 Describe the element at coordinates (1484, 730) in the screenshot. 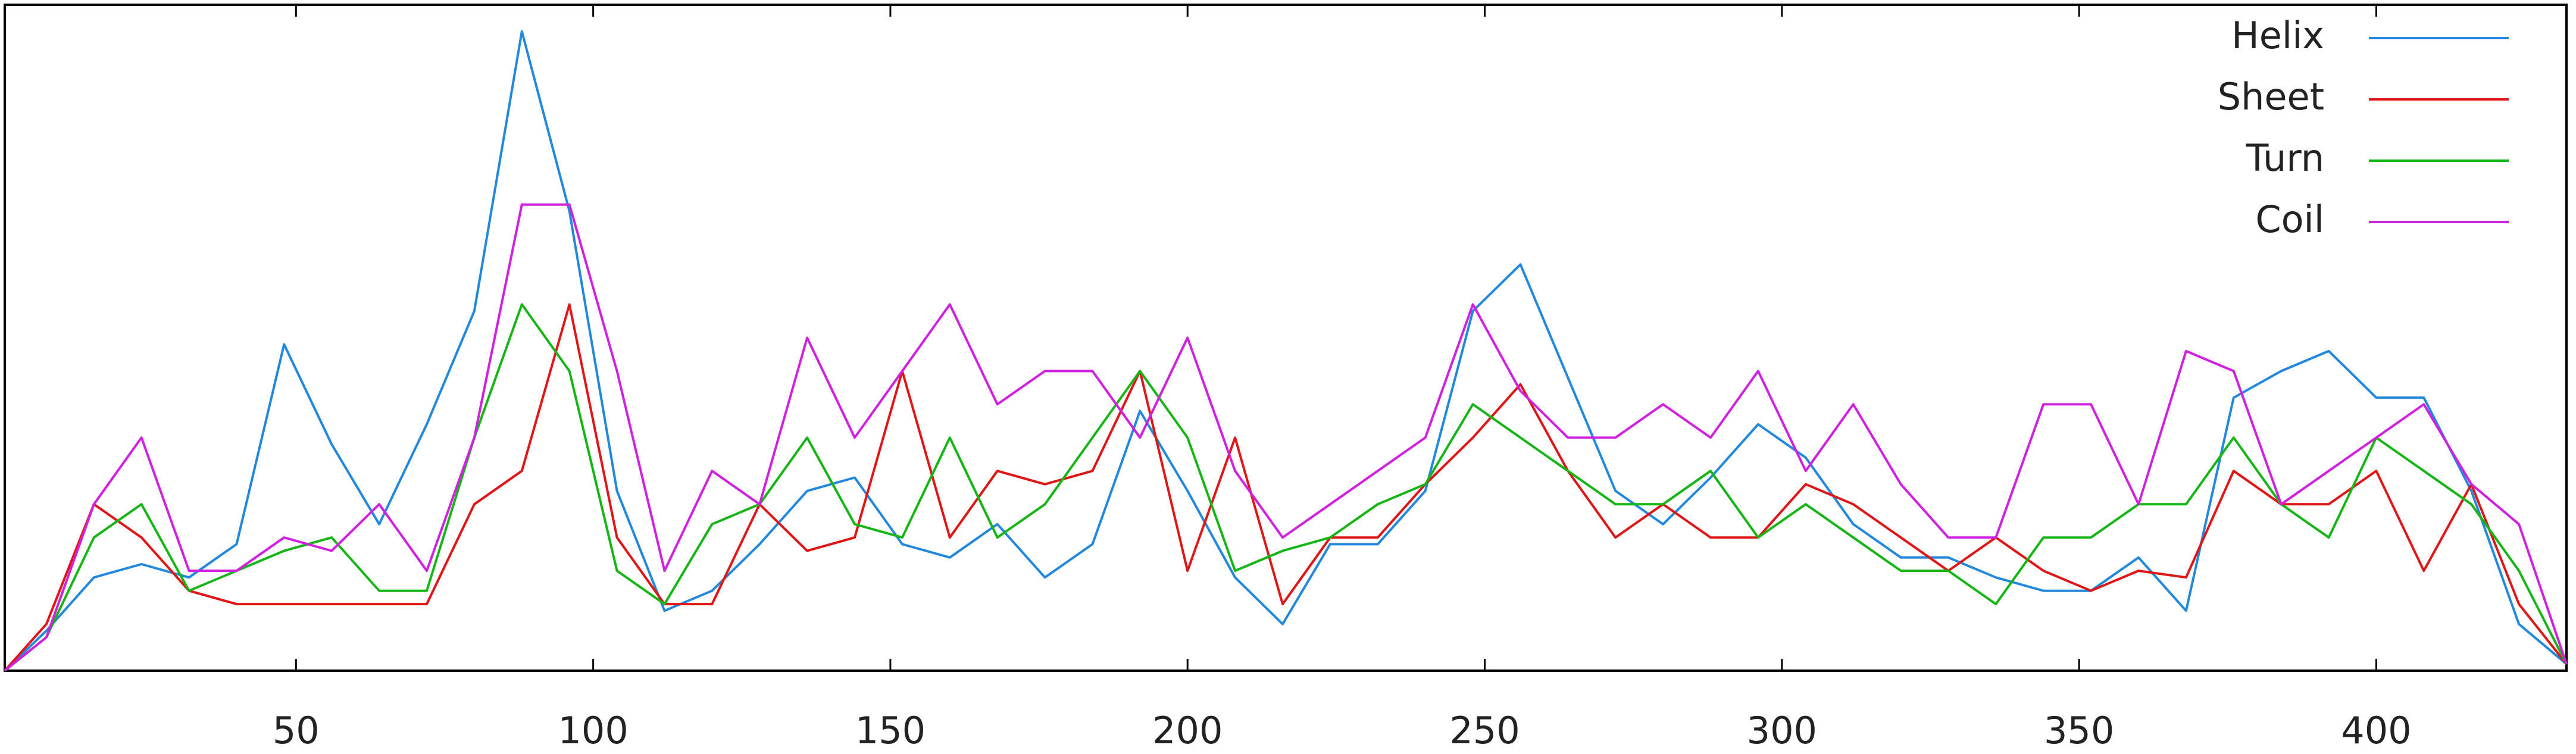

I see `x-tick-label: 250` at that location.